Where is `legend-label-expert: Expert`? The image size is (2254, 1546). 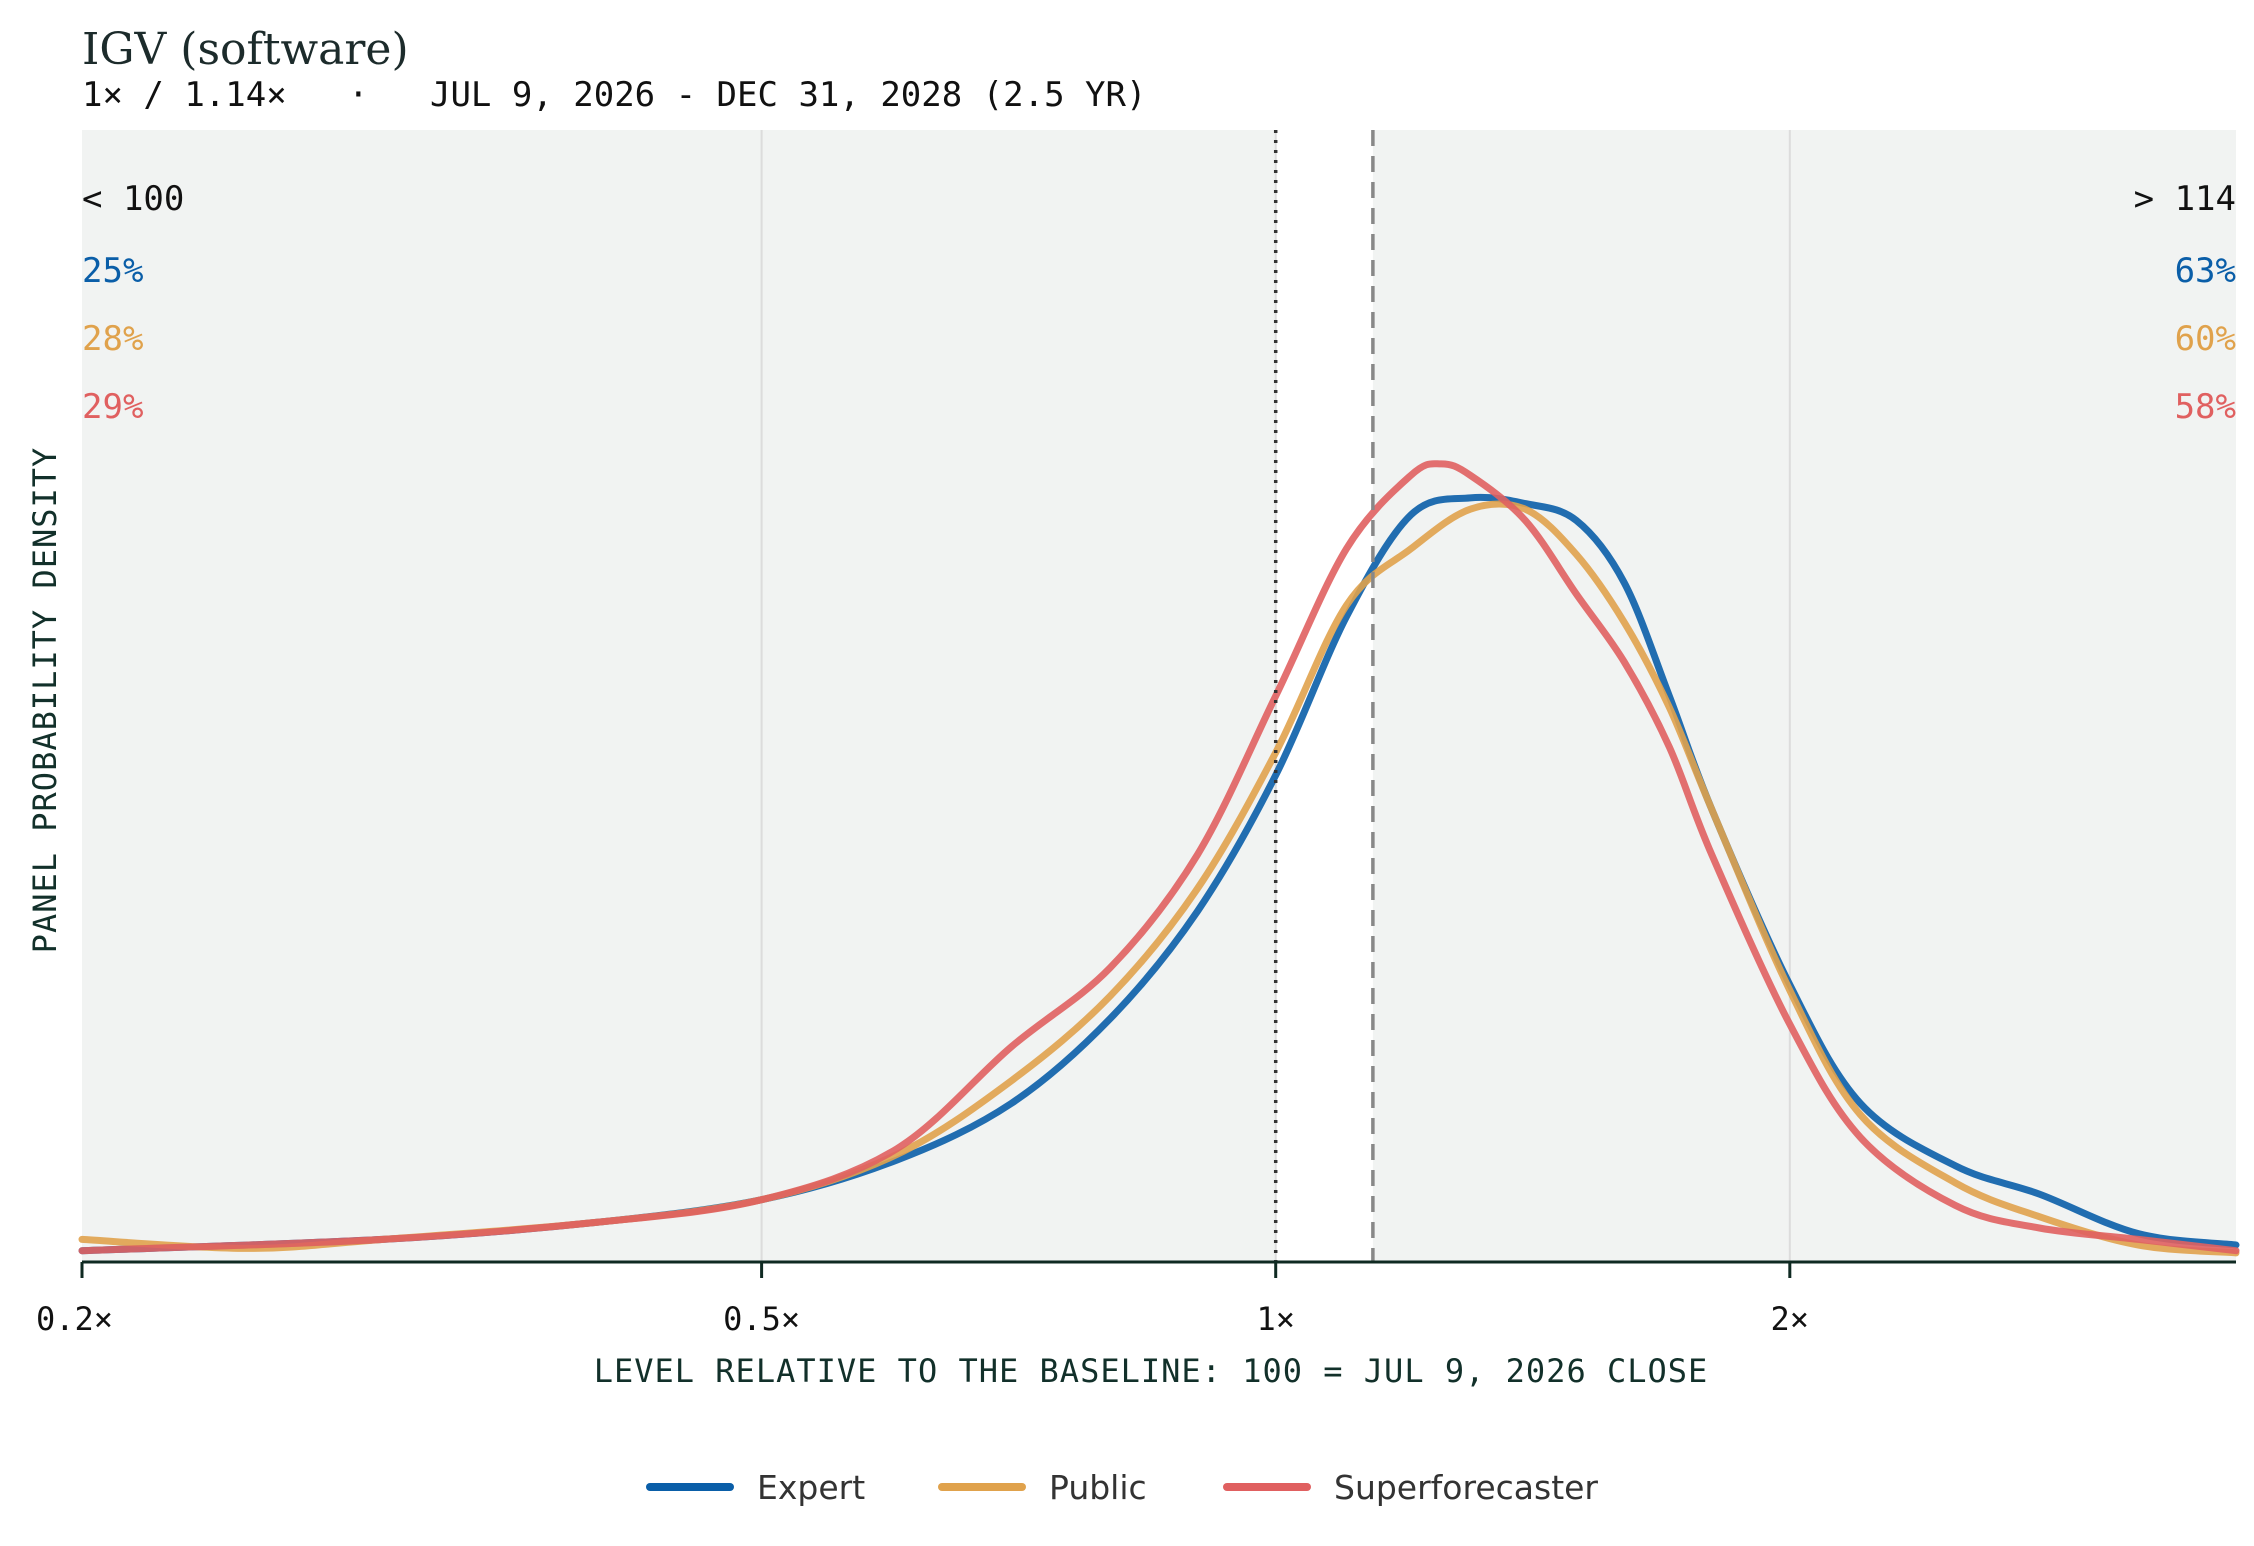
legend-label-expert: Expert is located at coordinates (811, 1487).